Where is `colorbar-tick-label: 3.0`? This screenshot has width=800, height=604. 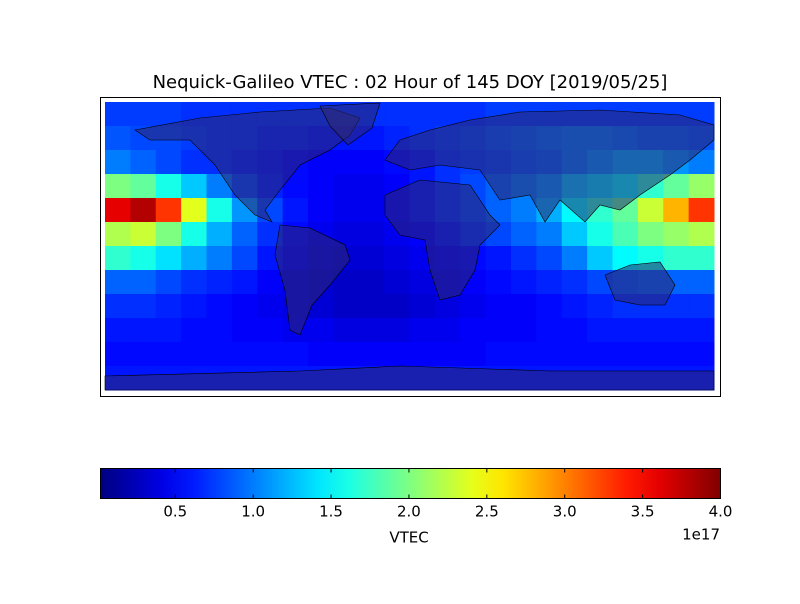
colorbar-tick-label: 3.0 is located at coordinates (565, 512).